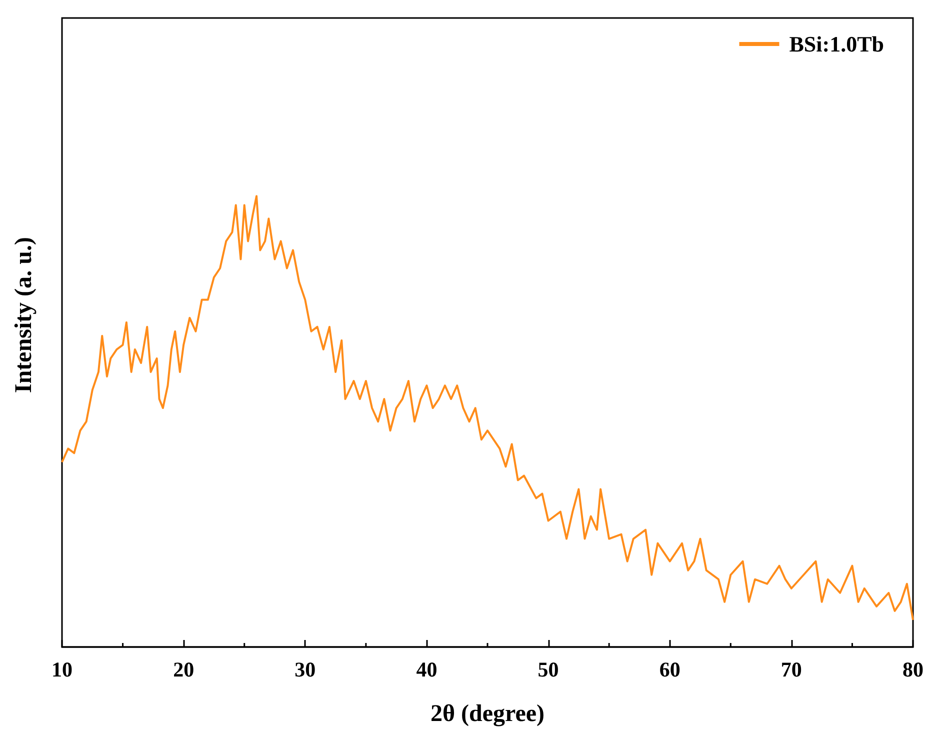  What do you see at coordinates (62, 670) in the screenshot?
I see `x-tick-label: 10` at bounding box center [62, 670].